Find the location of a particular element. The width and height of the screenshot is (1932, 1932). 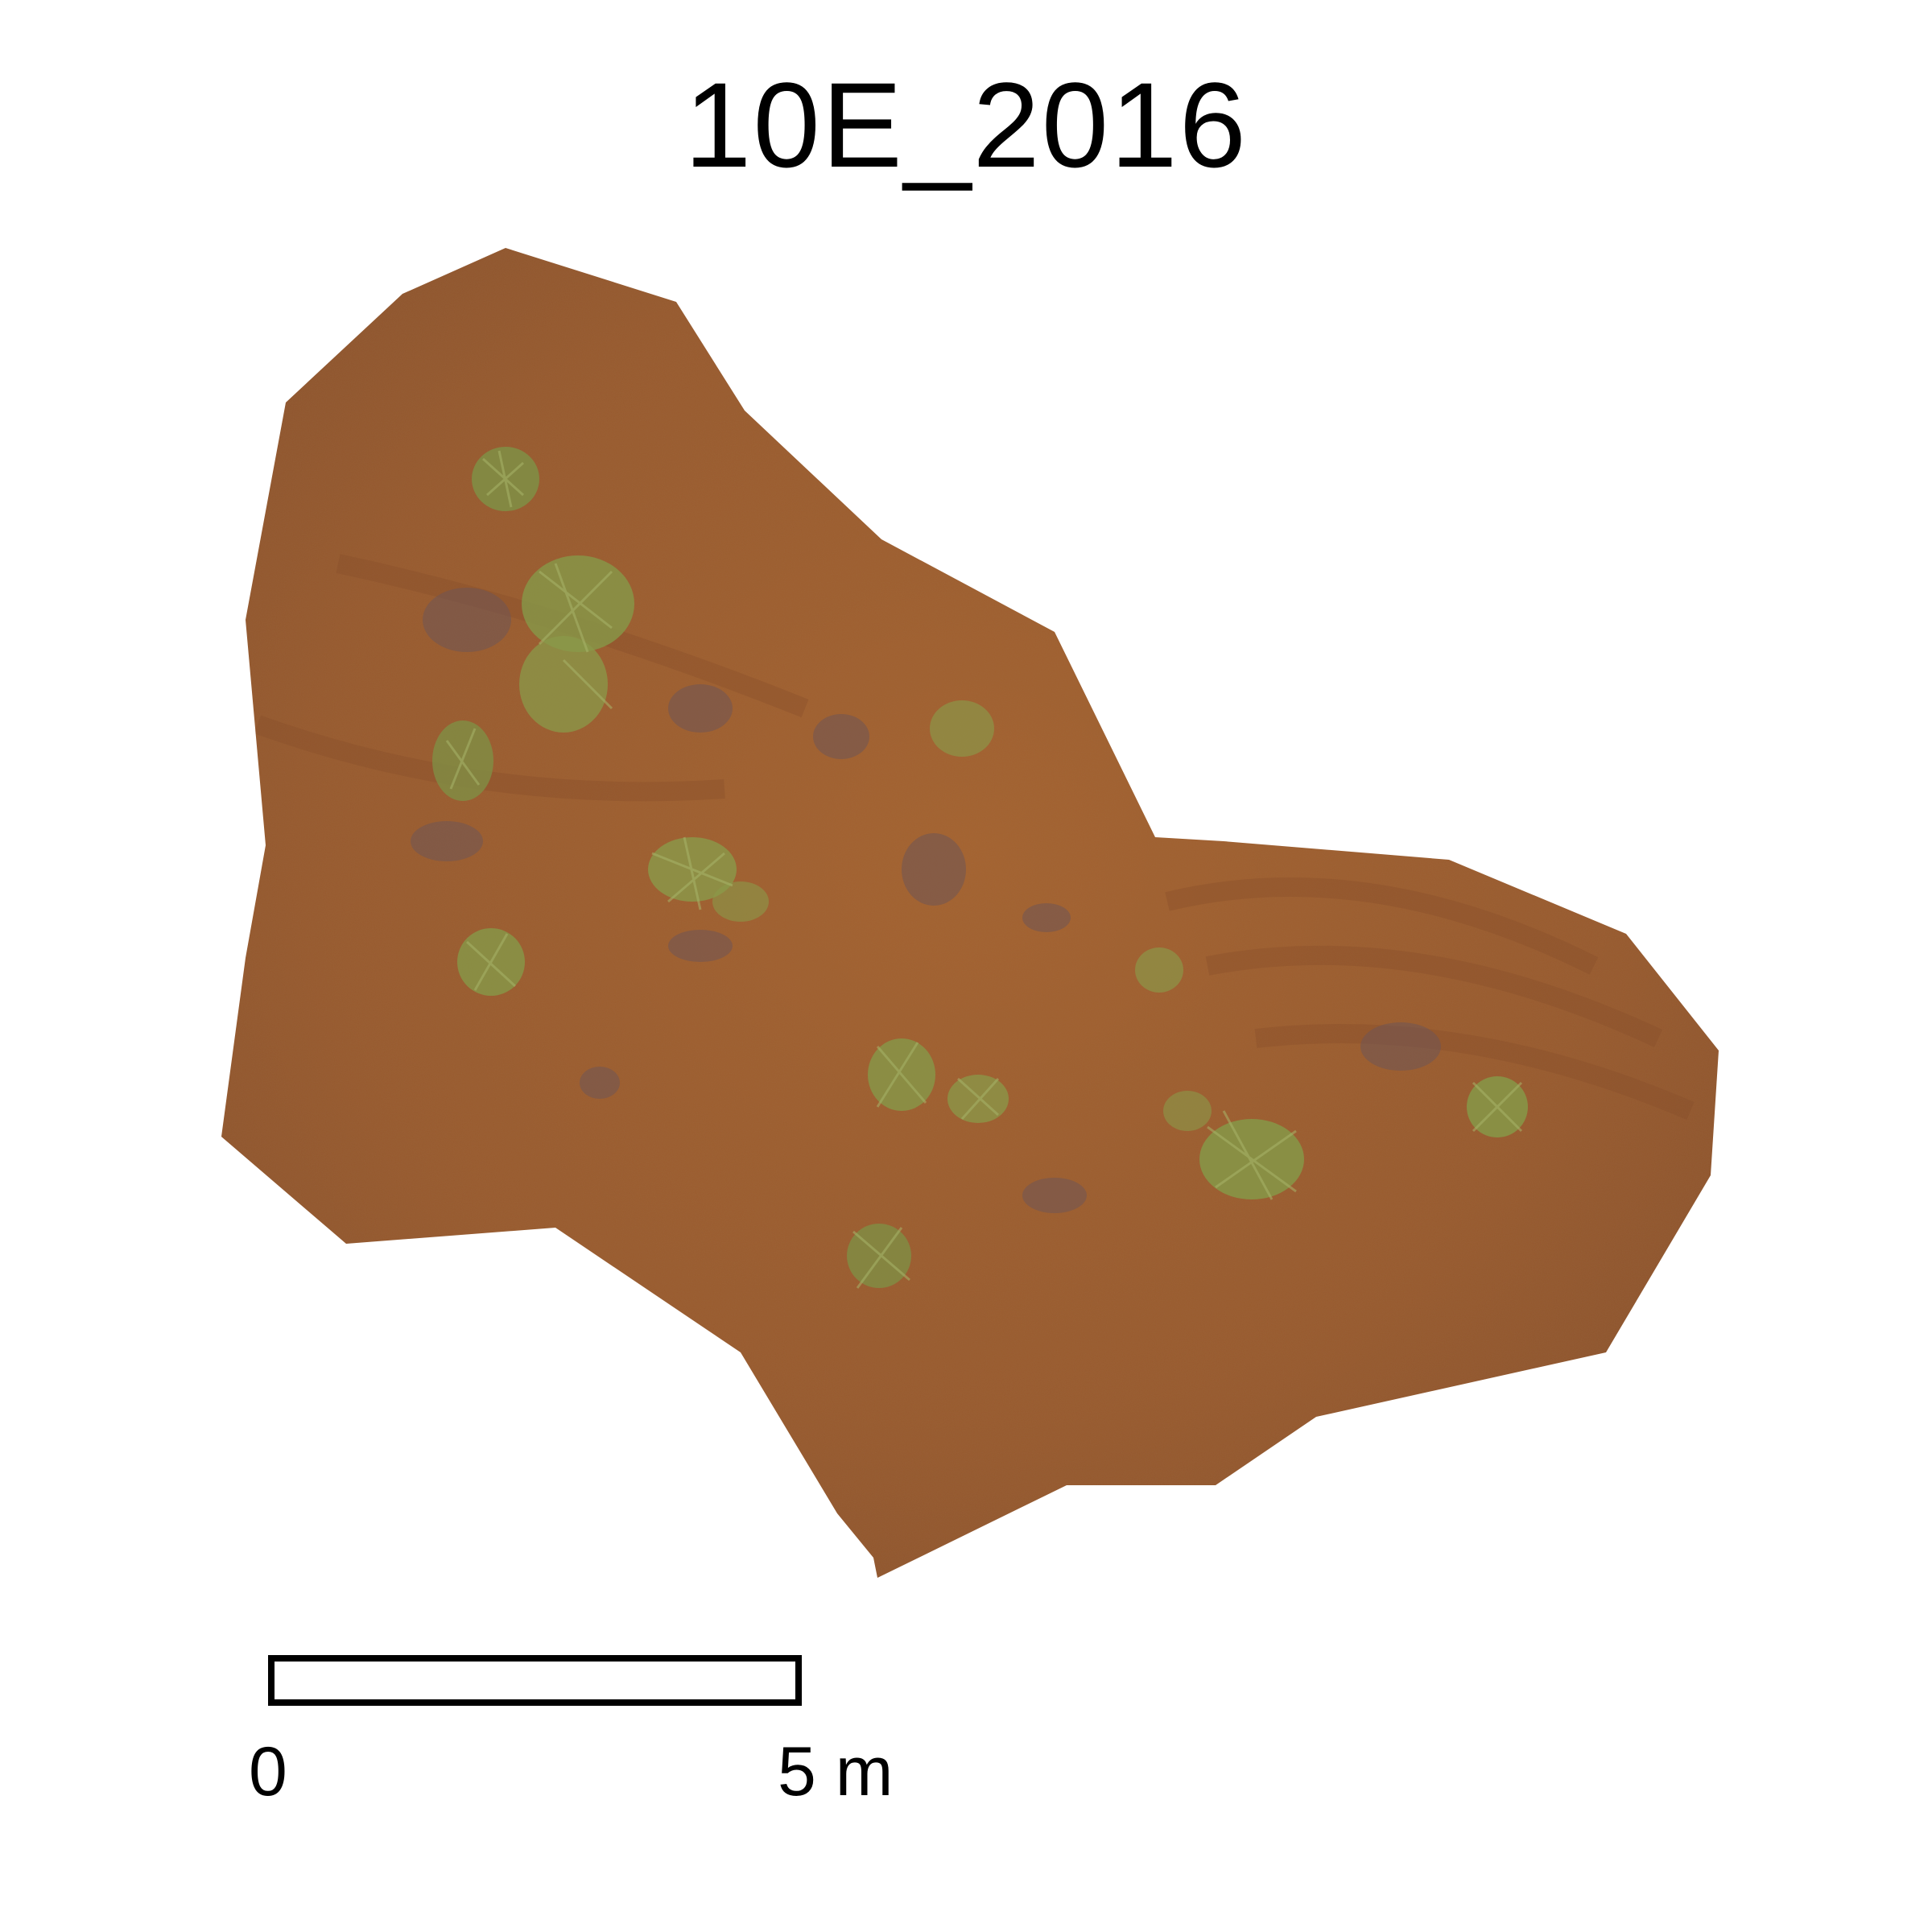

scale-bar-box is located at coordinates (535, 1681).